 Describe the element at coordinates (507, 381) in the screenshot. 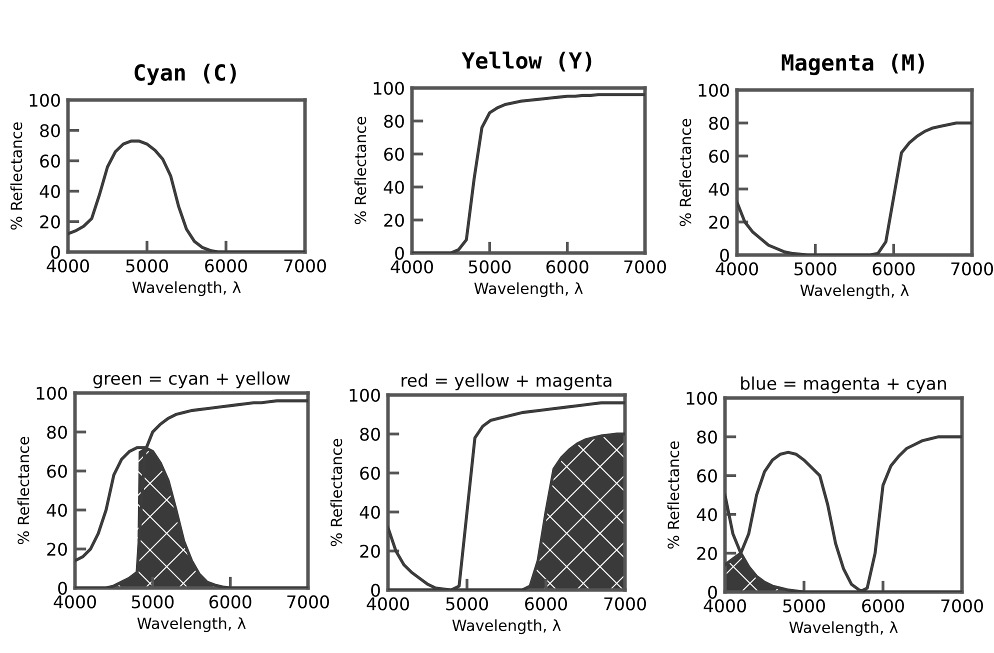

I see `chart-title: red = yellow + magenta` at that location.